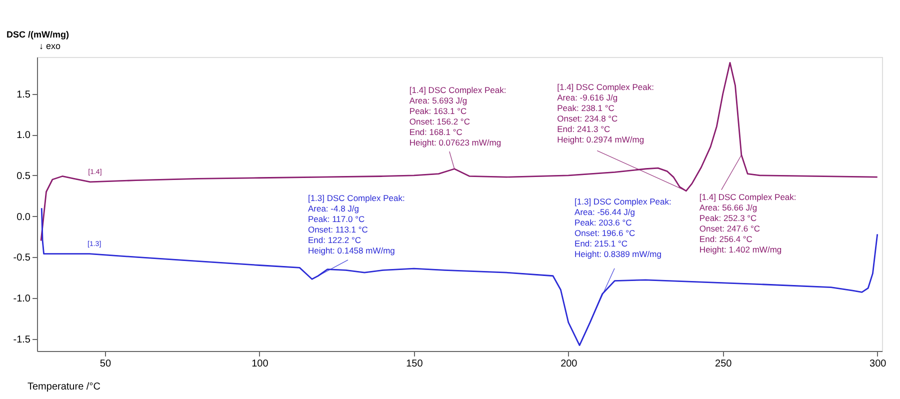 Image resolution: width=900 pixels, height=399 pixels. What do you see at coordinates (22, 258) in the screenshot?
I see `y-tick-label: -0.5` at bounding box center [22, 258].